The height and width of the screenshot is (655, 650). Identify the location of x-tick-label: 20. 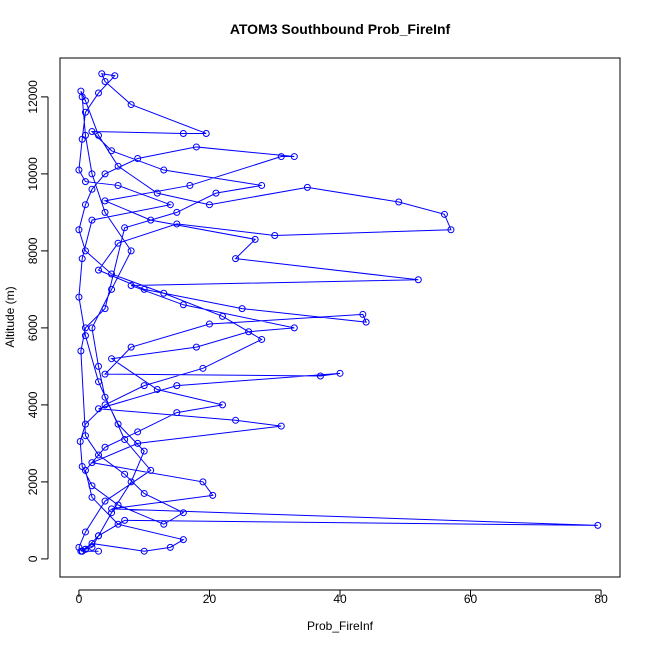
(210, 599).